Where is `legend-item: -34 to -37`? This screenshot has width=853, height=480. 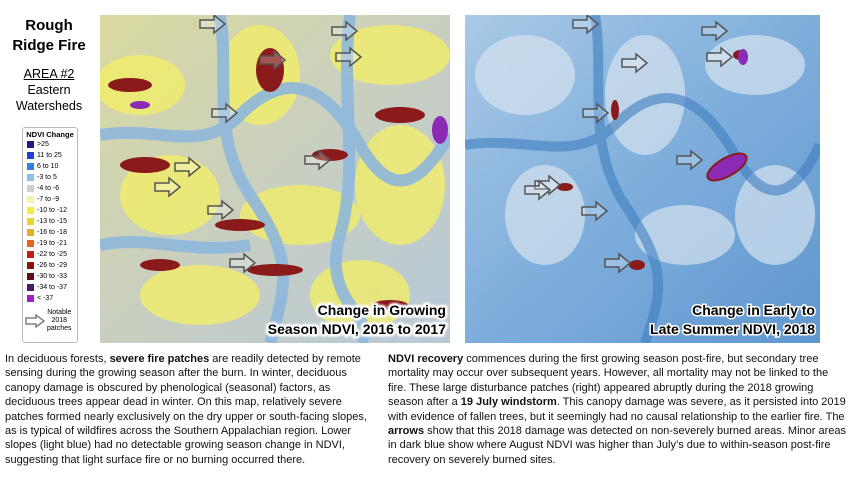 legend-item: -34 to -37 is located at coordinates (50, 287).